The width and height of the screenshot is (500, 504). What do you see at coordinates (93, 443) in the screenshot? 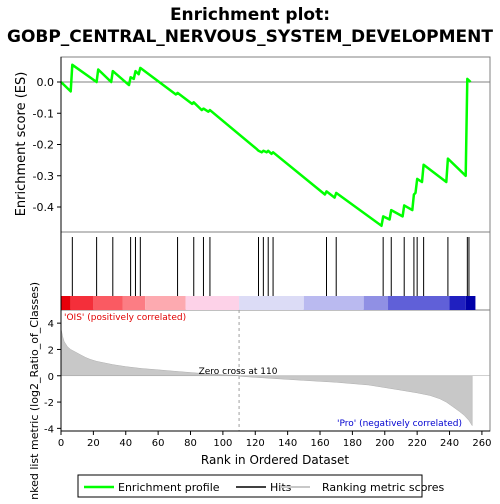
I see `x-tick-label: 20` at bounding box center [93, 443].